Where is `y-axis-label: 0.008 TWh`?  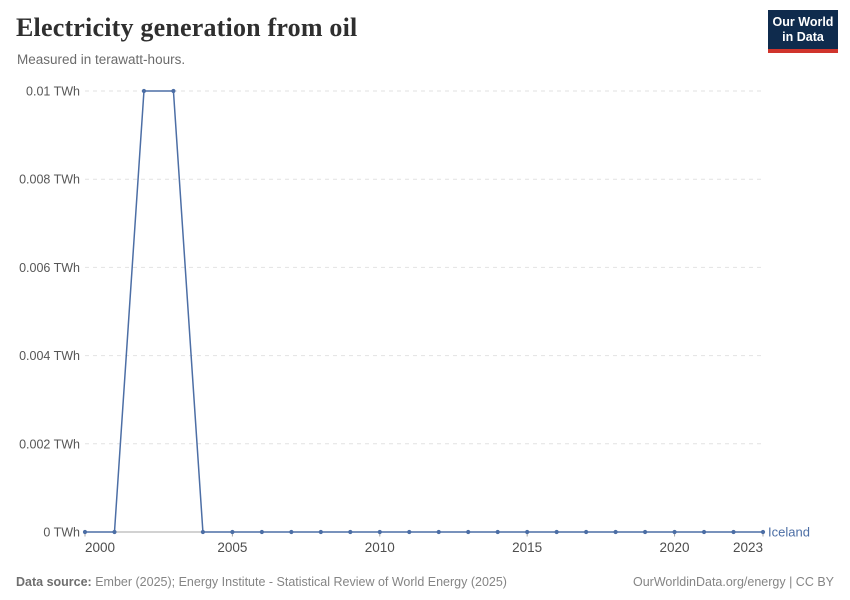
y-axis-label: 0.008 TWh is located at coordinates (49, 180).